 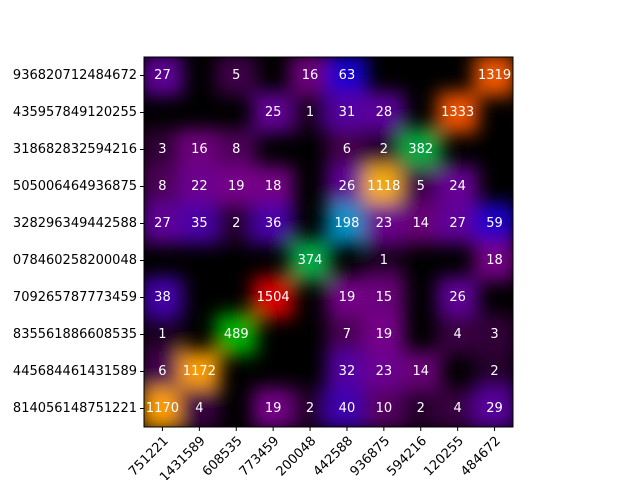 I want to click on cell-label: 29, so click(x=494, y=408).